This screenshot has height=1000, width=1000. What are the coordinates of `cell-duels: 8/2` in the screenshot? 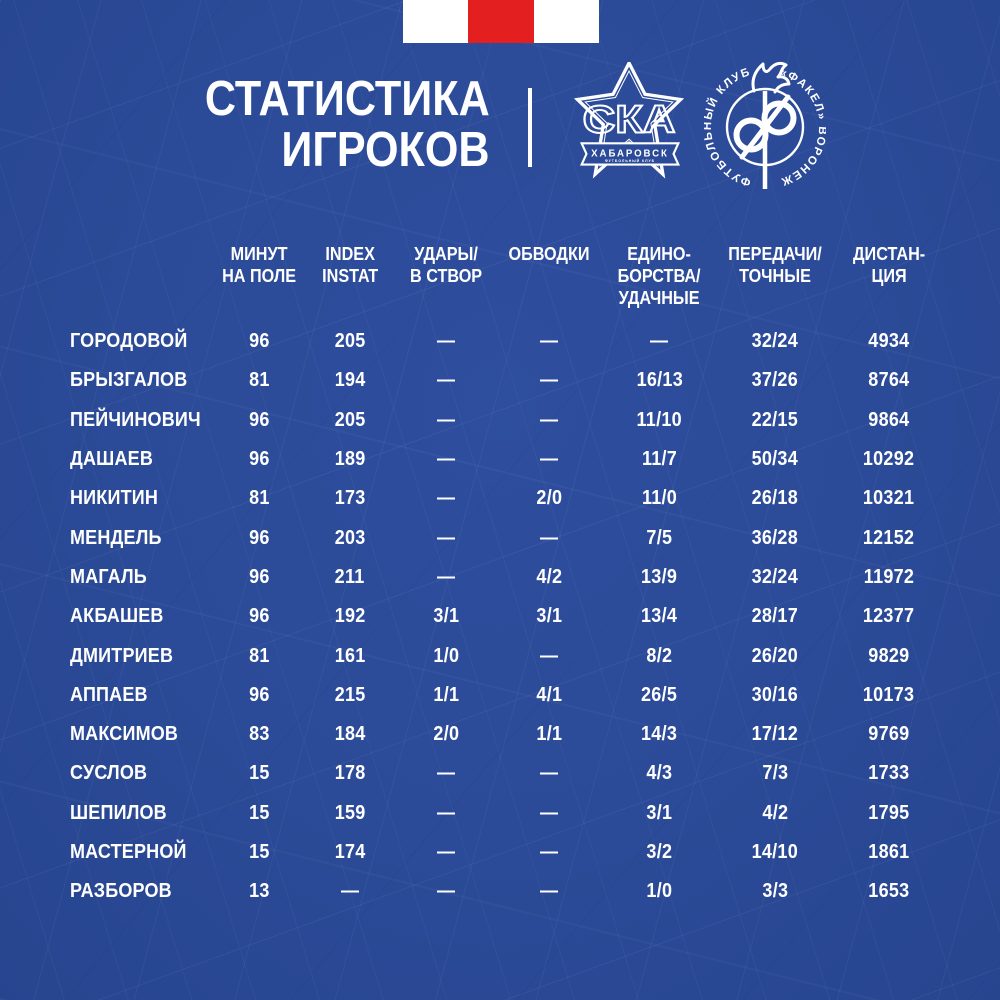 It's located at (659, 655).